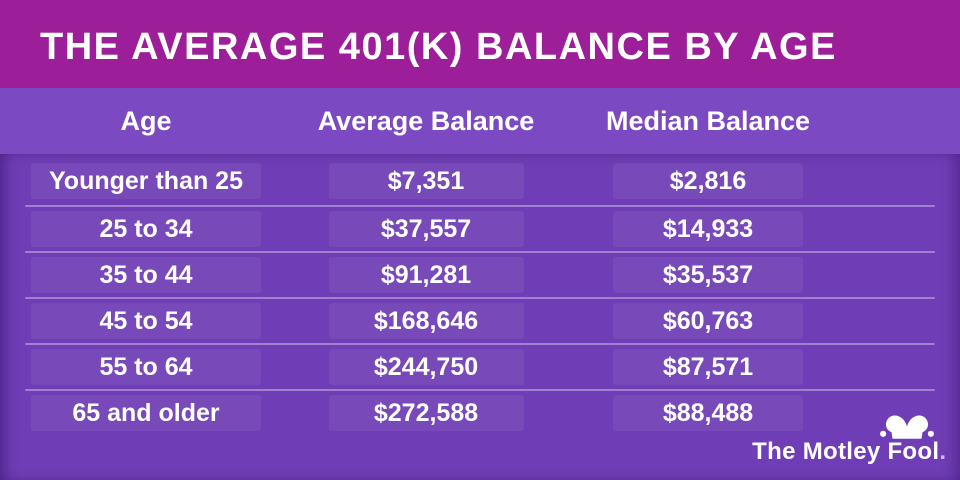 This screenshot has height=480, width=960. Describe the element at coordinates (426, 181) in the screenshot. I see `average-balance-cell: $7,351` at that location.